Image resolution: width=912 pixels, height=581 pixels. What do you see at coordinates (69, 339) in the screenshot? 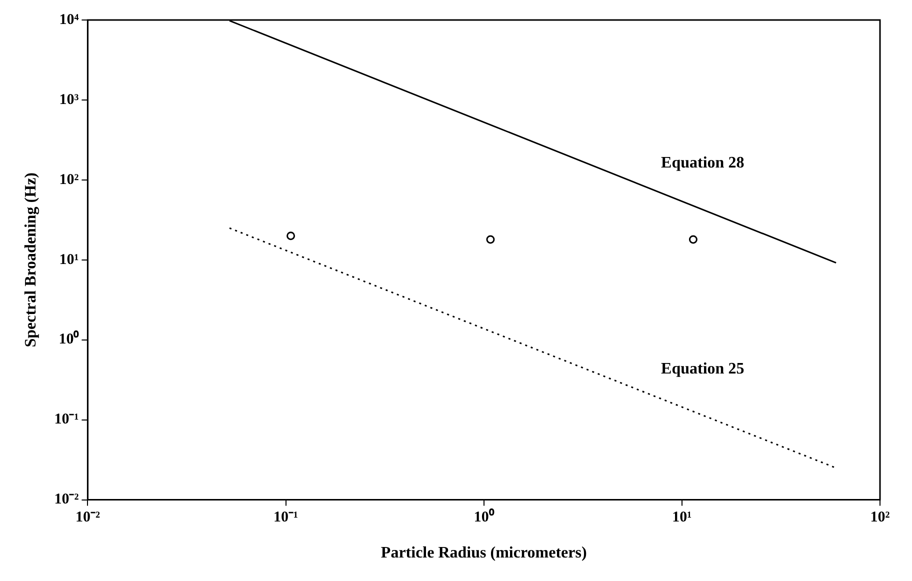
I see `y-tick-label: 10⁰` at bounding box center [69, 339].